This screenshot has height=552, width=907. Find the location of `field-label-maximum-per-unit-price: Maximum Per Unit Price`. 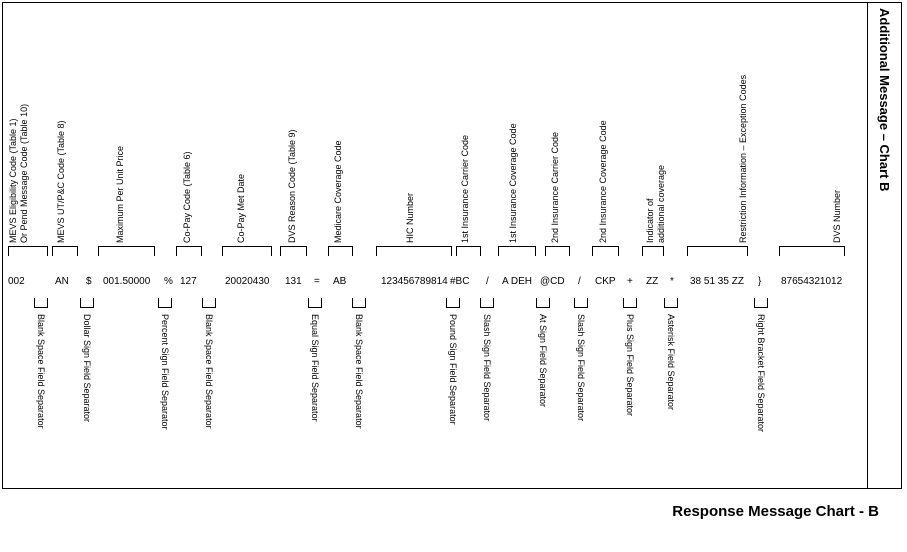

field-label-maximum-per-unit-price: Maximum Per Unit Price is located at coordinates (120, 194).